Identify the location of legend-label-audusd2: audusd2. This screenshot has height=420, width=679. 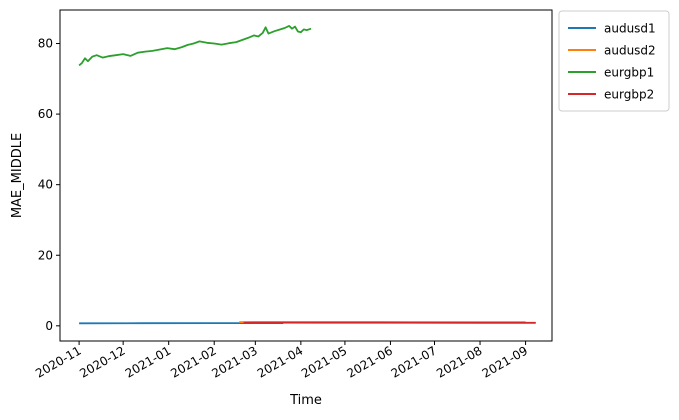
(630, 51).